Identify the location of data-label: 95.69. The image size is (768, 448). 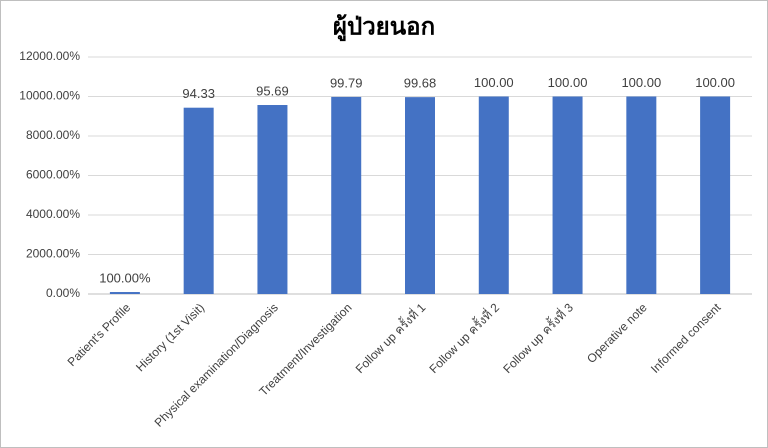
(272, 90).